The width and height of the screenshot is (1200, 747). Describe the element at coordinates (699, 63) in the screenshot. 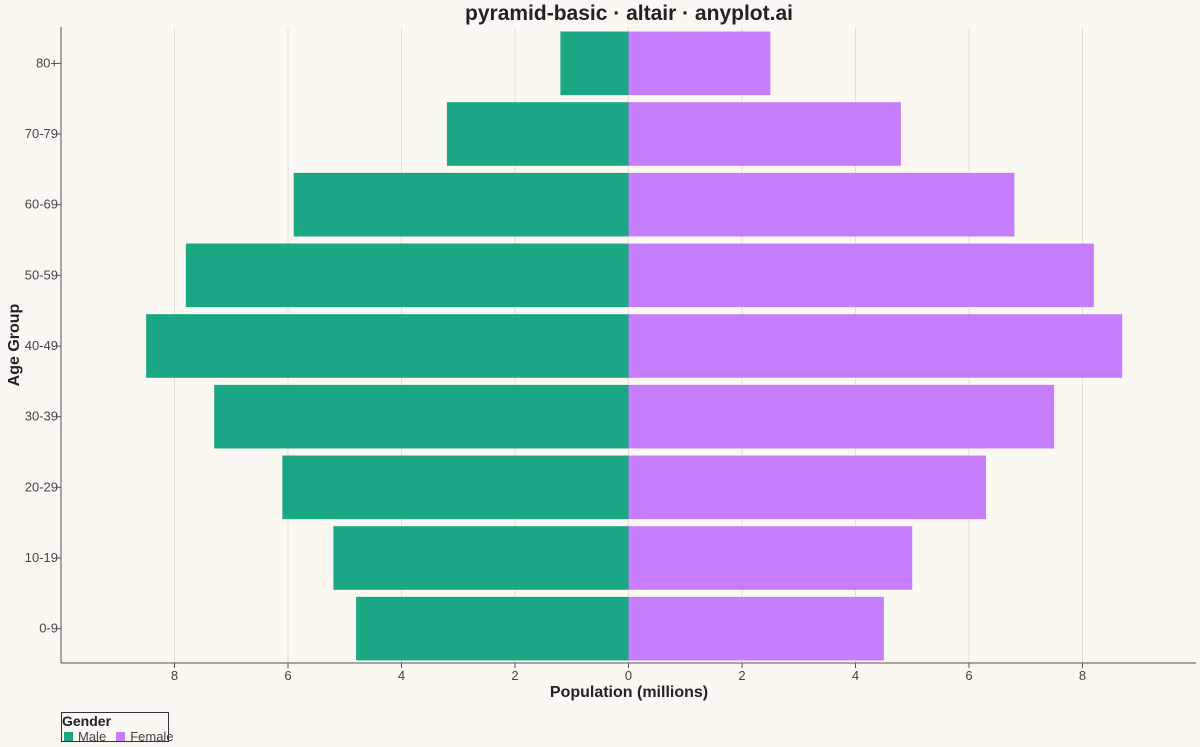

I see `bar-female-80+` at that location.